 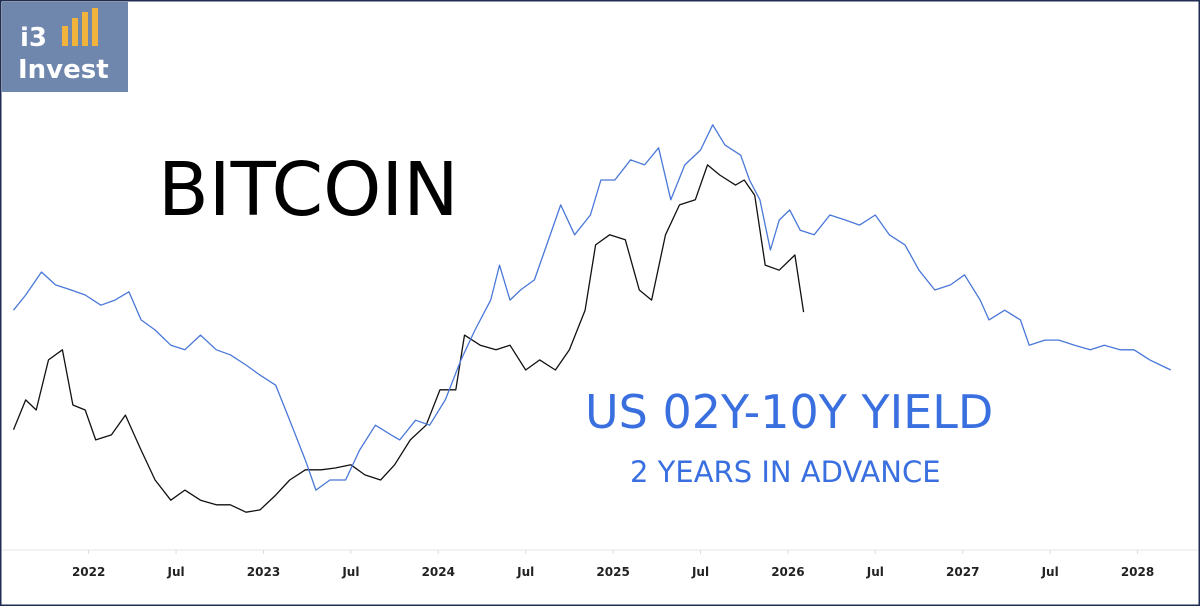 What do you see at coordinates (438, 572) in the screenshot?
I see `x-tick-label: 2024` at bounding box center [438, 572].